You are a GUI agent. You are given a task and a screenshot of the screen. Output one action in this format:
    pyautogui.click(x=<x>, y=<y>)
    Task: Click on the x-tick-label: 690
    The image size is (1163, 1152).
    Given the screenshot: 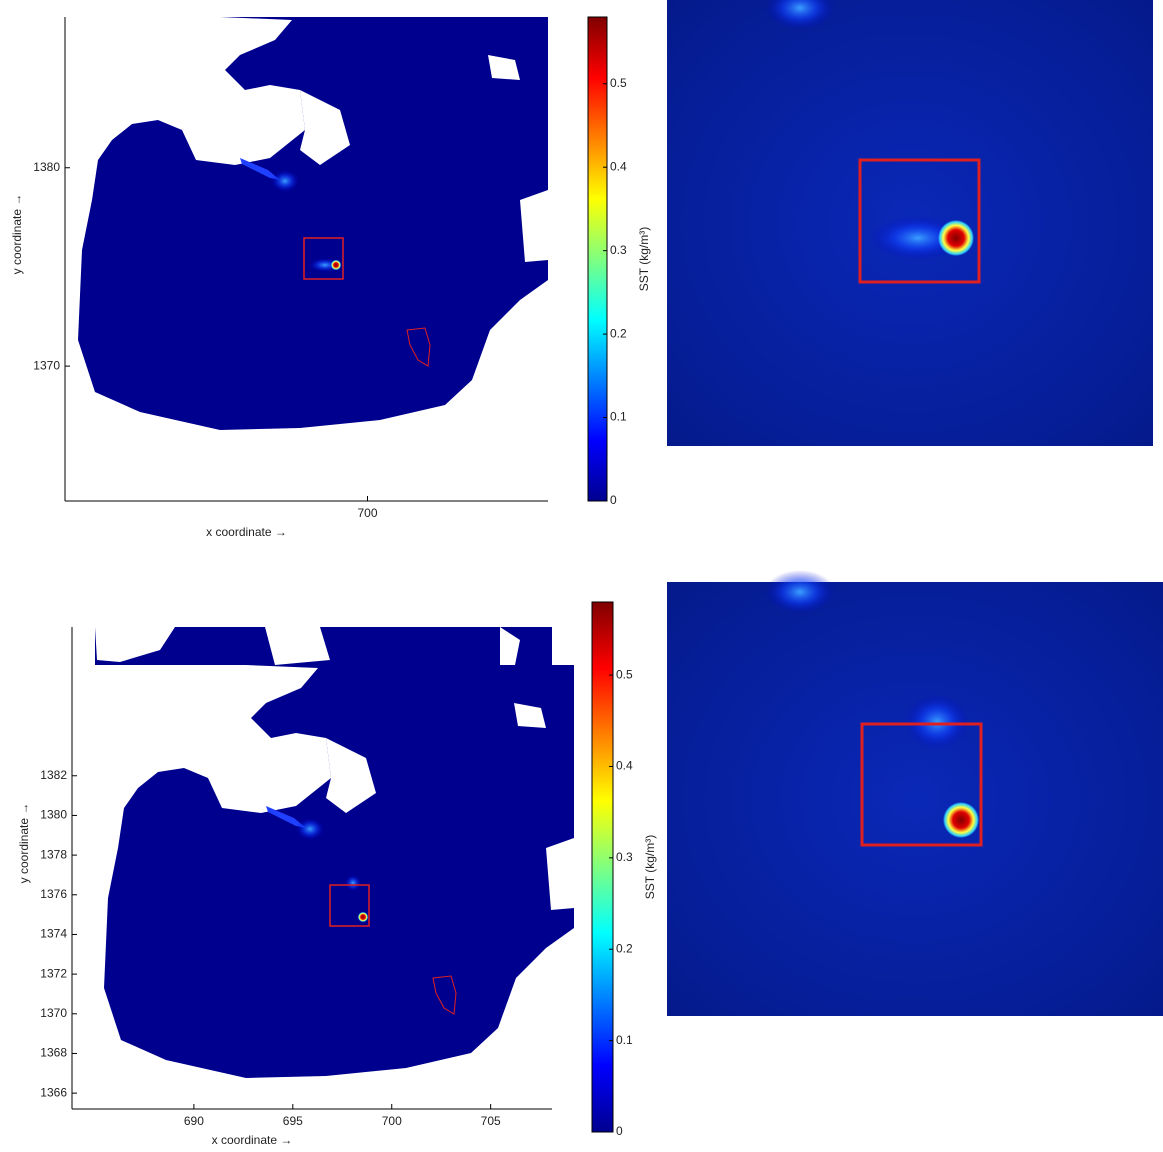 What is the action you would take?
    pyautogui.click(x=194, y=1121)
    